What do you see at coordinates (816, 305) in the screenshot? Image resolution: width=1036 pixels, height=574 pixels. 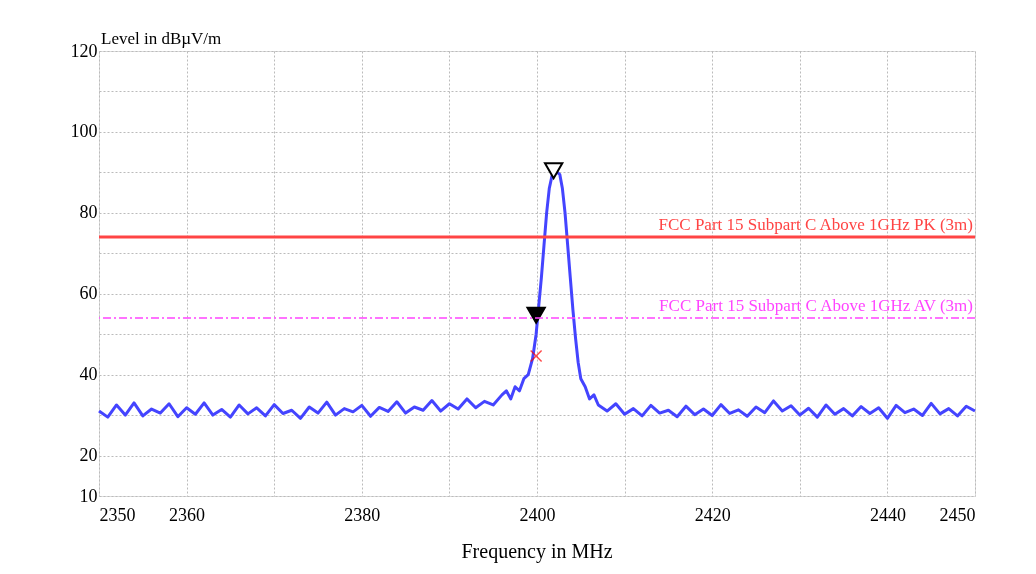 I see `ref-line-label: FCC Part 15 Subpart C Above 1GHz AV (3m)` at bounding box center [816, 305].